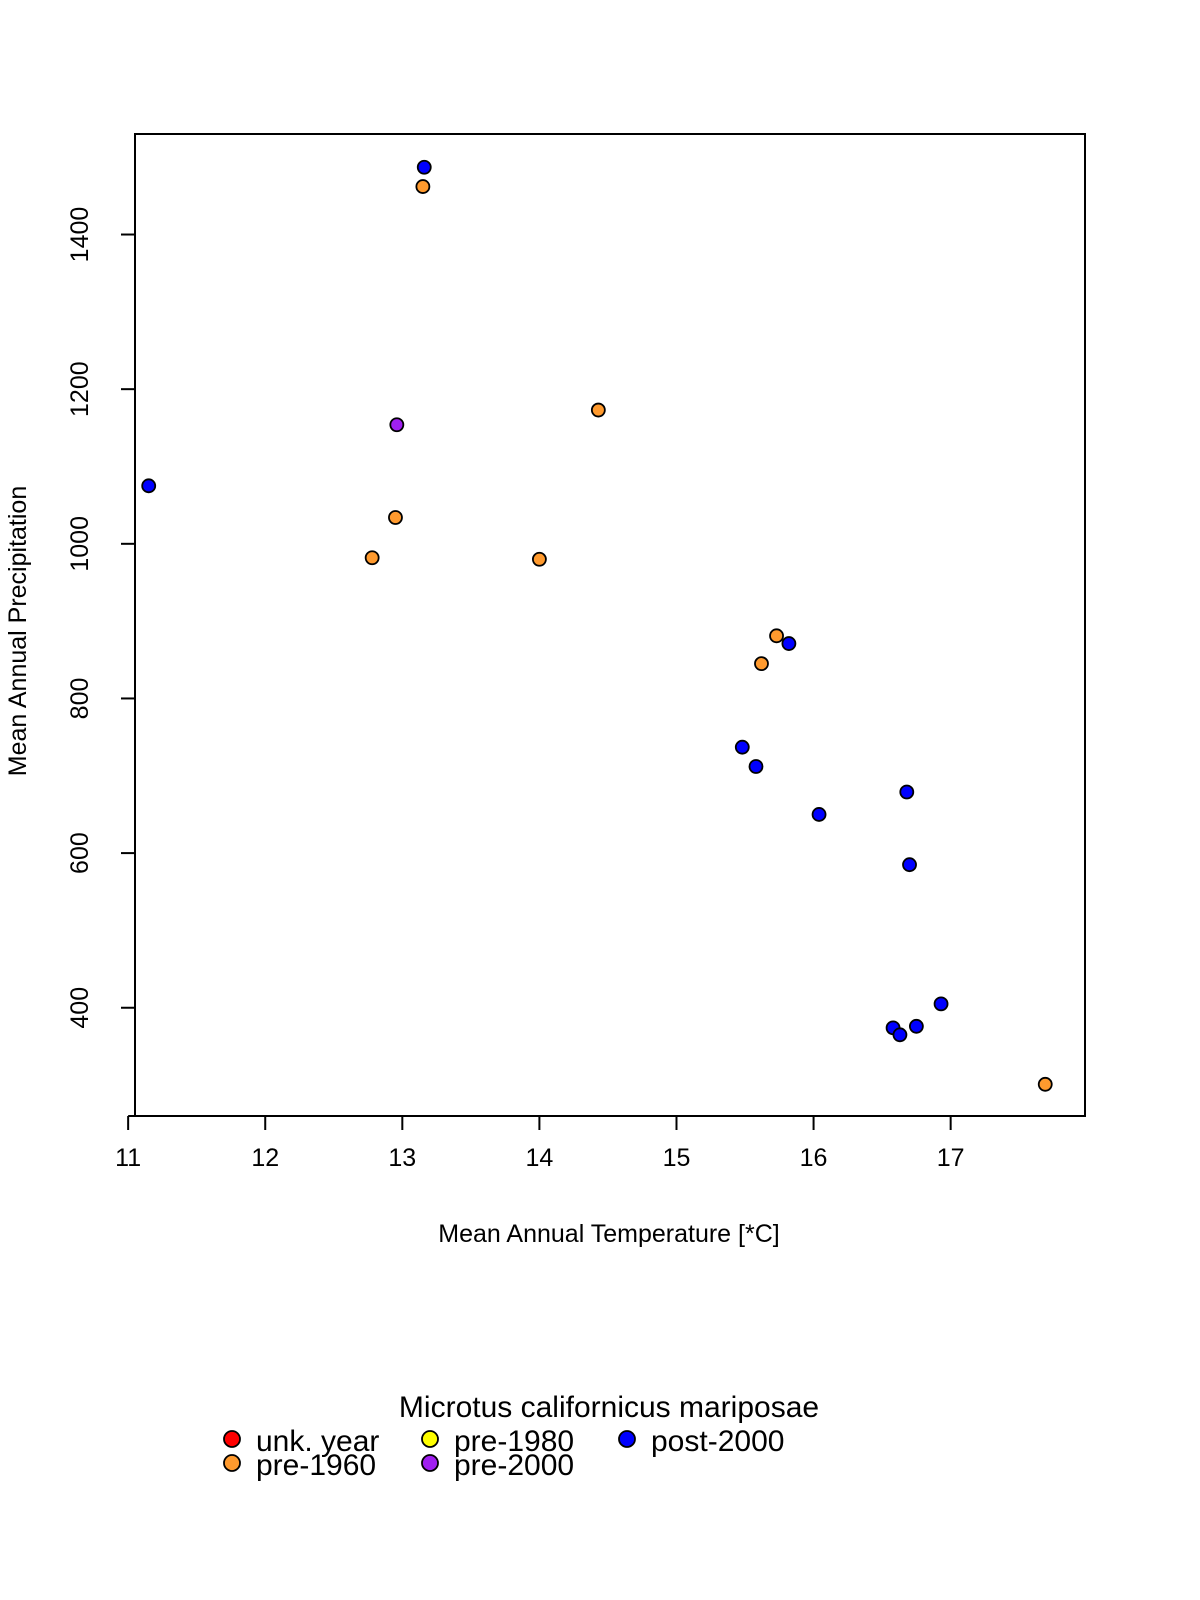 This screenshot has height=1600, width=1200. Describe the element at coordinates (609, 1407) in the screenshot. I see `legend-title: Microtus californicus mariposae` at that location.